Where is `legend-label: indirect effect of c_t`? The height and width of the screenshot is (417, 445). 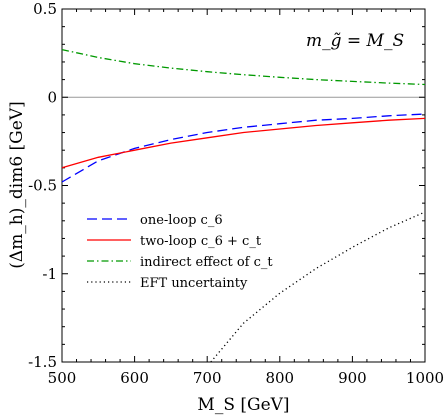
legend-label: indirect effect of c_t is located at coordinates (206, 262).